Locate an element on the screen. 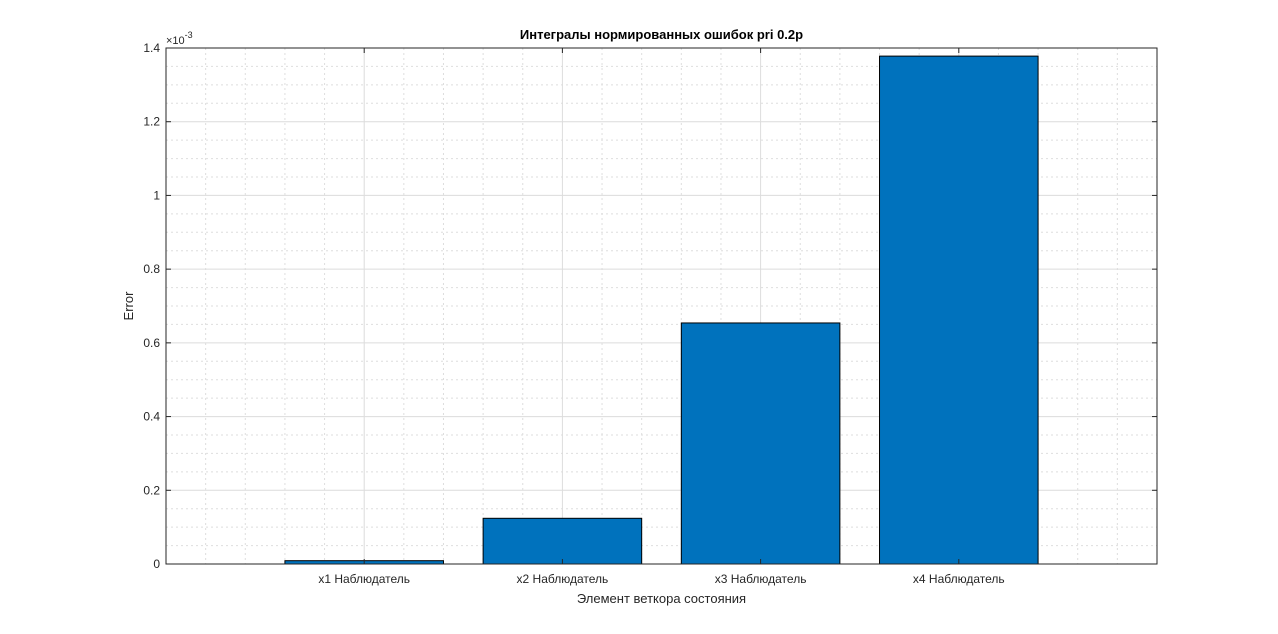 The height and width of the screenshot is (634, 1278). y-exponent-label: ×10⁻³ is located at coordinates (179, 38).